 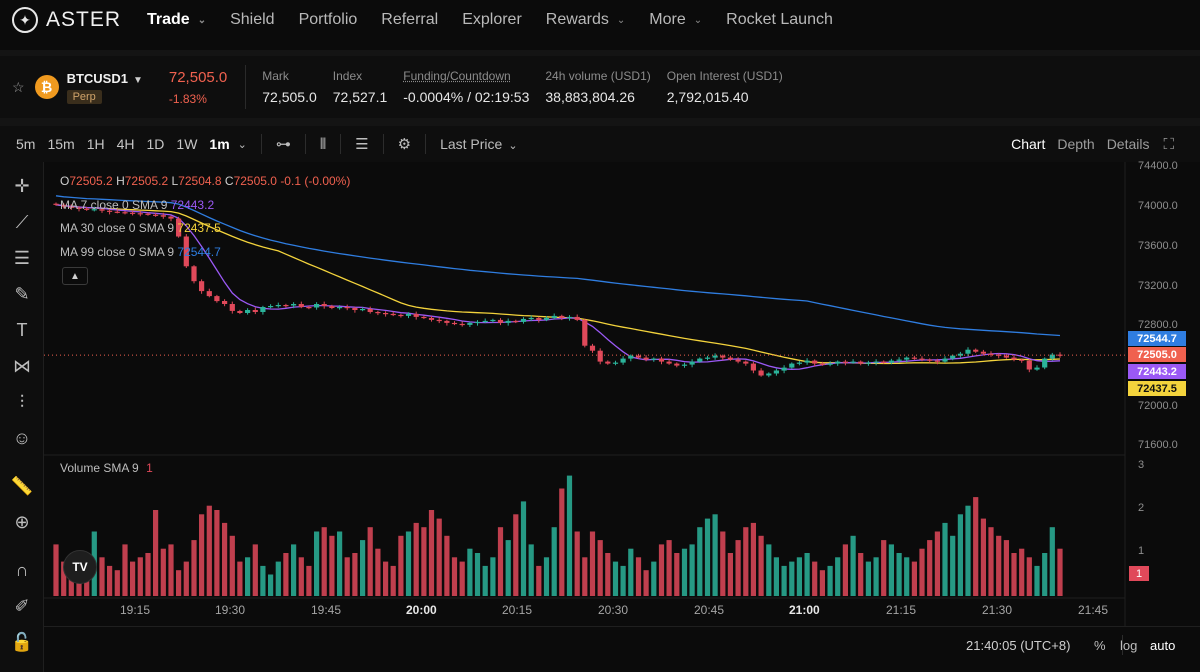 What do you see at coordinates (26, 144) in the screenshot?
I see `timeframe-5m: 5m` at bounding box center [26, 144].